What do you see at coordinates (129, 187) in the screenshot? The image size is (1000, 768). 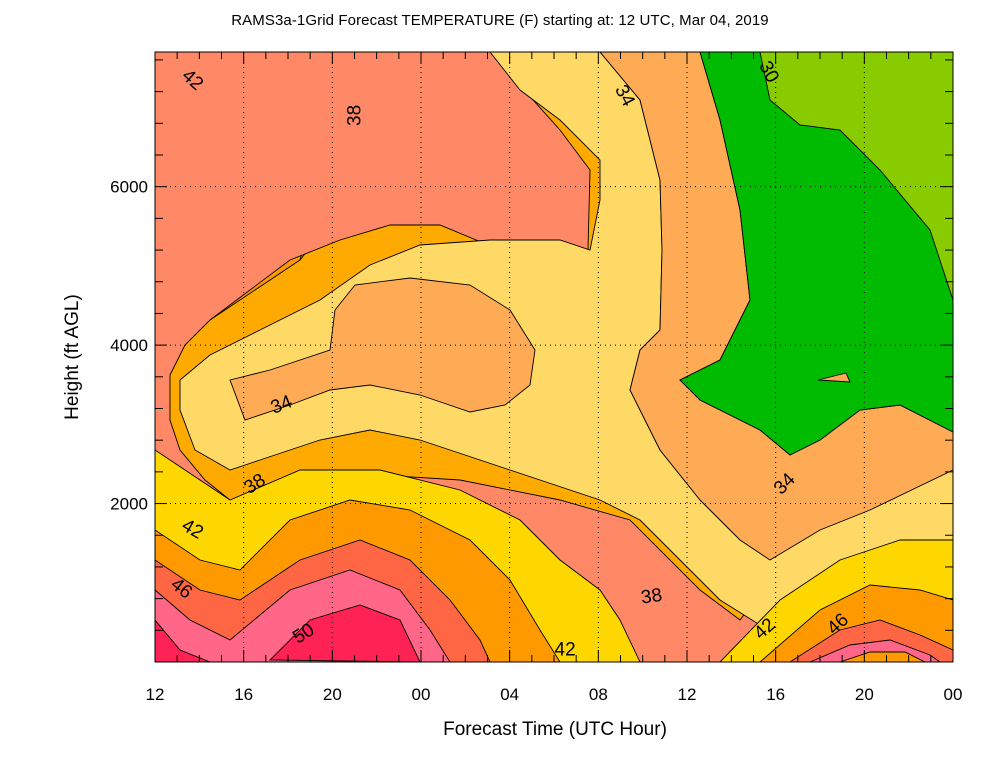 I see `y-tick-label: 6000` at bounding box center [129, 187].